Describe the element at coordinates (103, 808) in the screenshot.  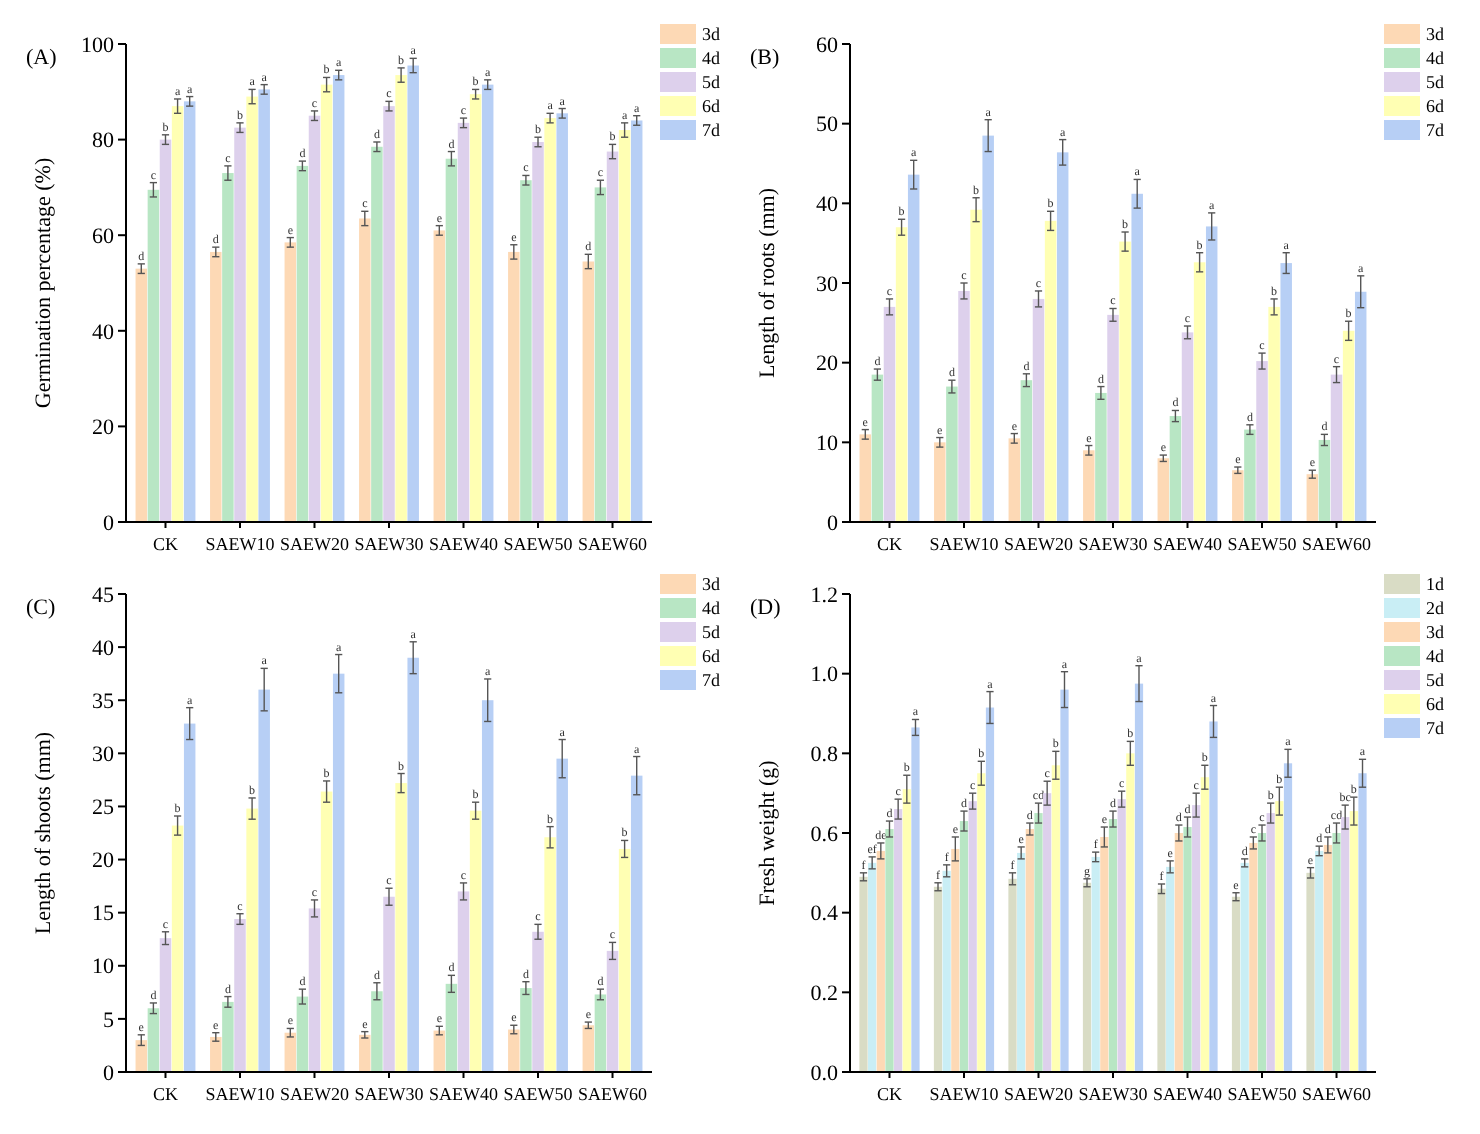
I see `y-tick-label: 25` at that location.